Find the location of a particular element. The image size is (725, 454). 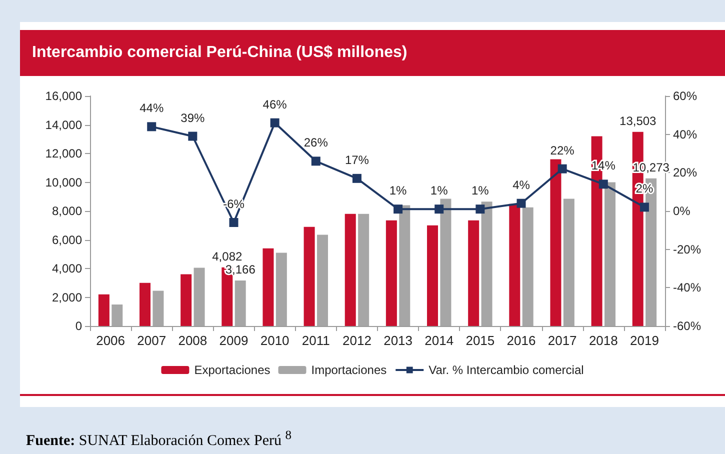

x-tick-label: 2007 is located at coordinates (151, 340).